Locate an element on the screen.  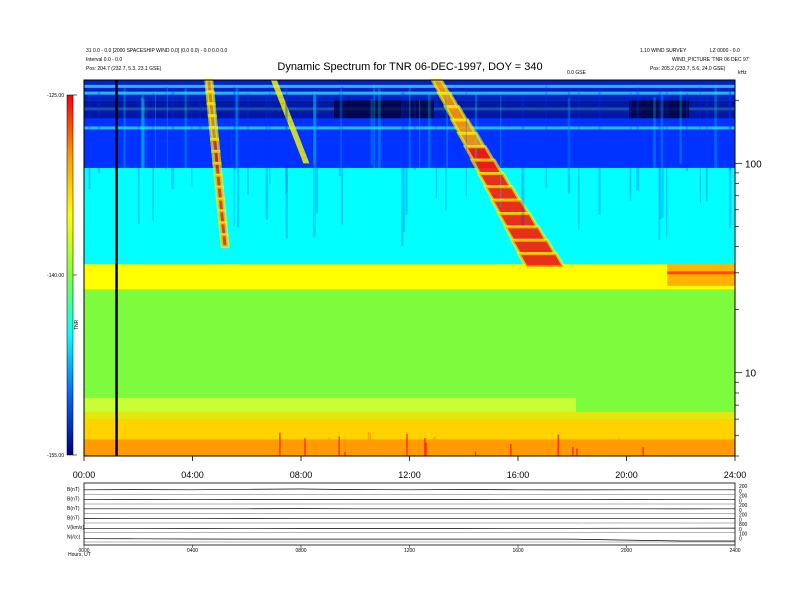
x-tick-label: 08:00 is located at coordinates (301, 475).